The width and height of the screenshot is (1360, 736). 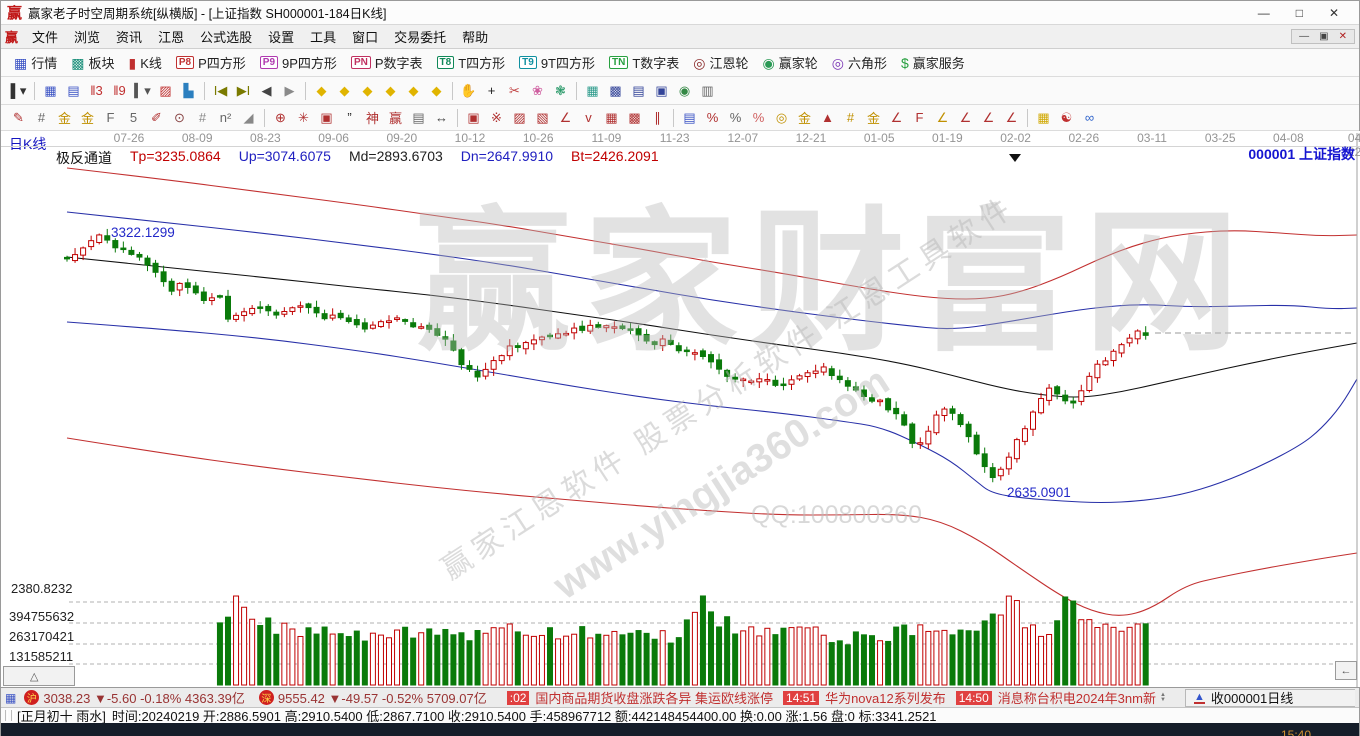 What do you see at coordinates (1304, 36) in the screenshot?
I see `mdi-minimize-icon: —` at bounding box center [1304, 36].